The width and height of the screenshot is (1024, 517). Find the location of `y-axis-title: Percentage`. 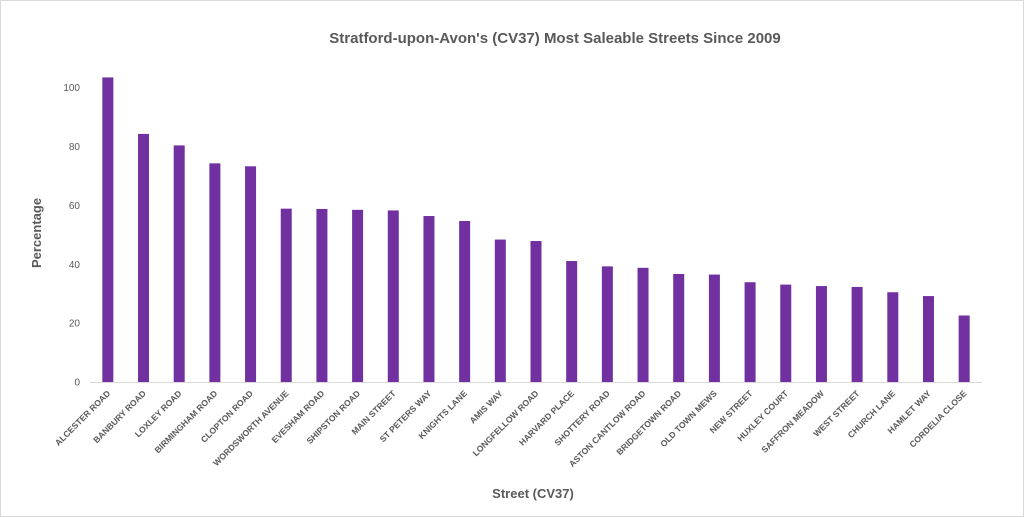

y-axis-title: Percentage is located at coordinates (36, 233).